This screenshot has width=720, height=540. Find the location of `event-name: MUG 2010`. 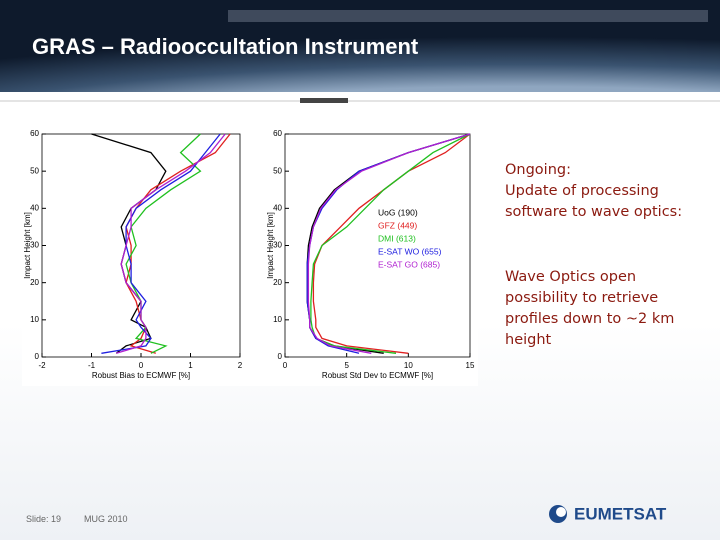

event-name: MUG 2010 is located at coordinates (106, 519).